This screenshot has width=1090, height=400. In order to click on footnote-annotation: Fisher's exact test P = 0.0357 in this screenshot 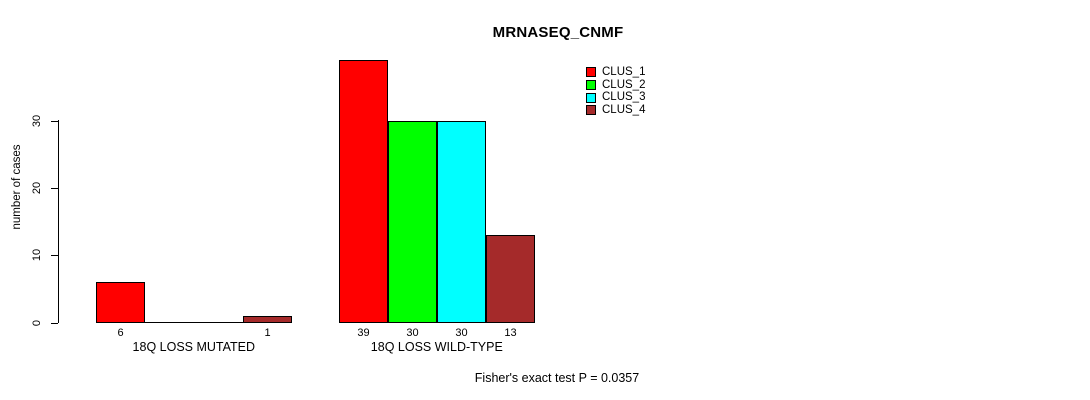, I will do `click(557, 378)`.